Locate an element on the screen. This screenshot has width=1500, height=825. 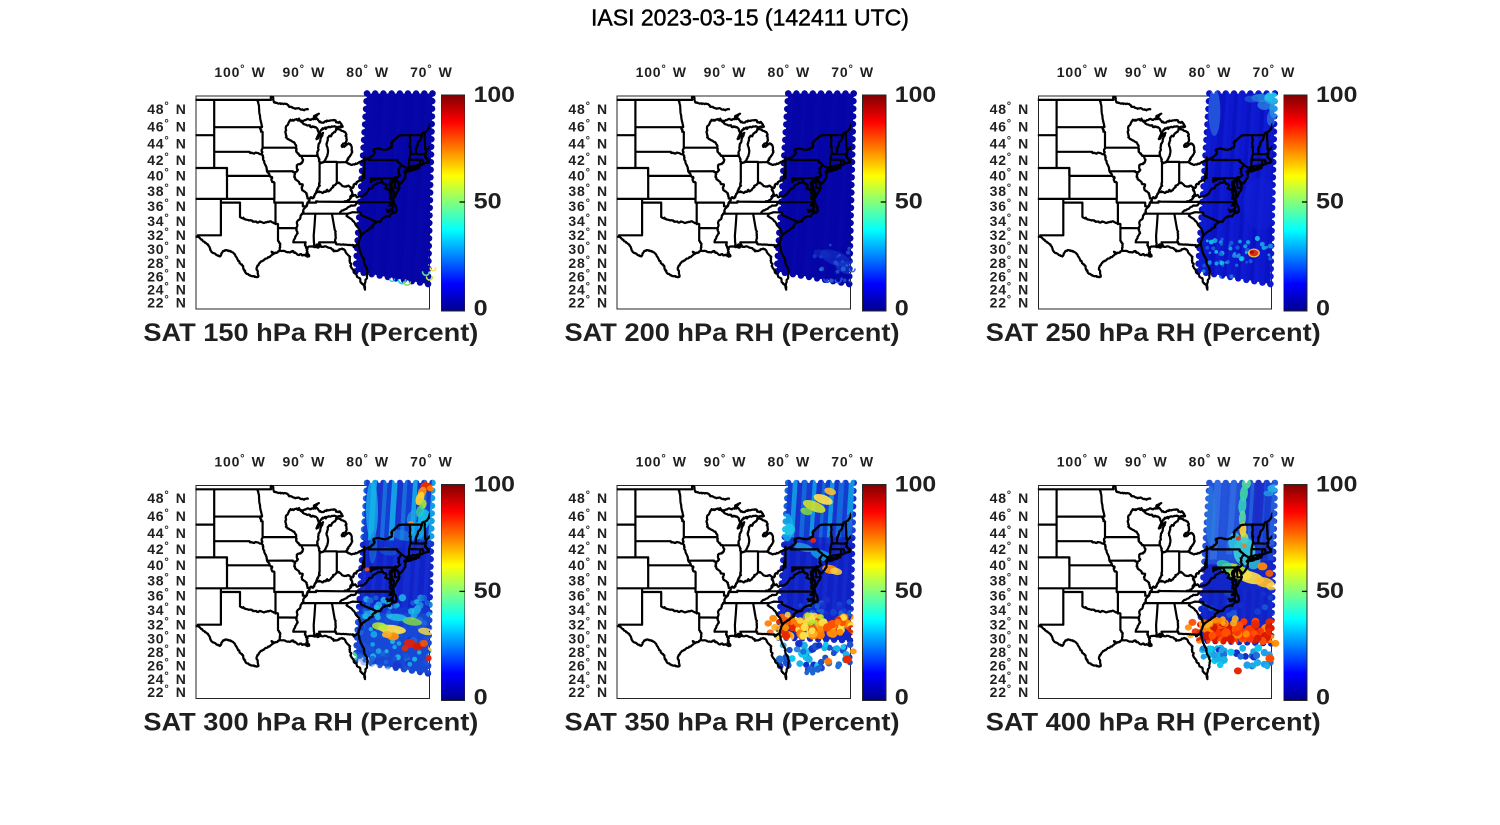
svg-text: SAT 150 hPa RH (Percent) is located at coordinates (310, 333).